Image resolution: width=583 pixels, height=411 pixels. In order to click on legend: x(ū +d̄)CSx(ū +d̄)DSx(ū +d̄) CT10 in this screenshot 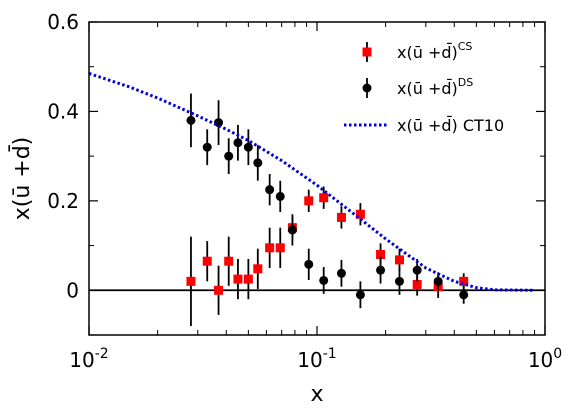, I will do `click(424, 87)`.